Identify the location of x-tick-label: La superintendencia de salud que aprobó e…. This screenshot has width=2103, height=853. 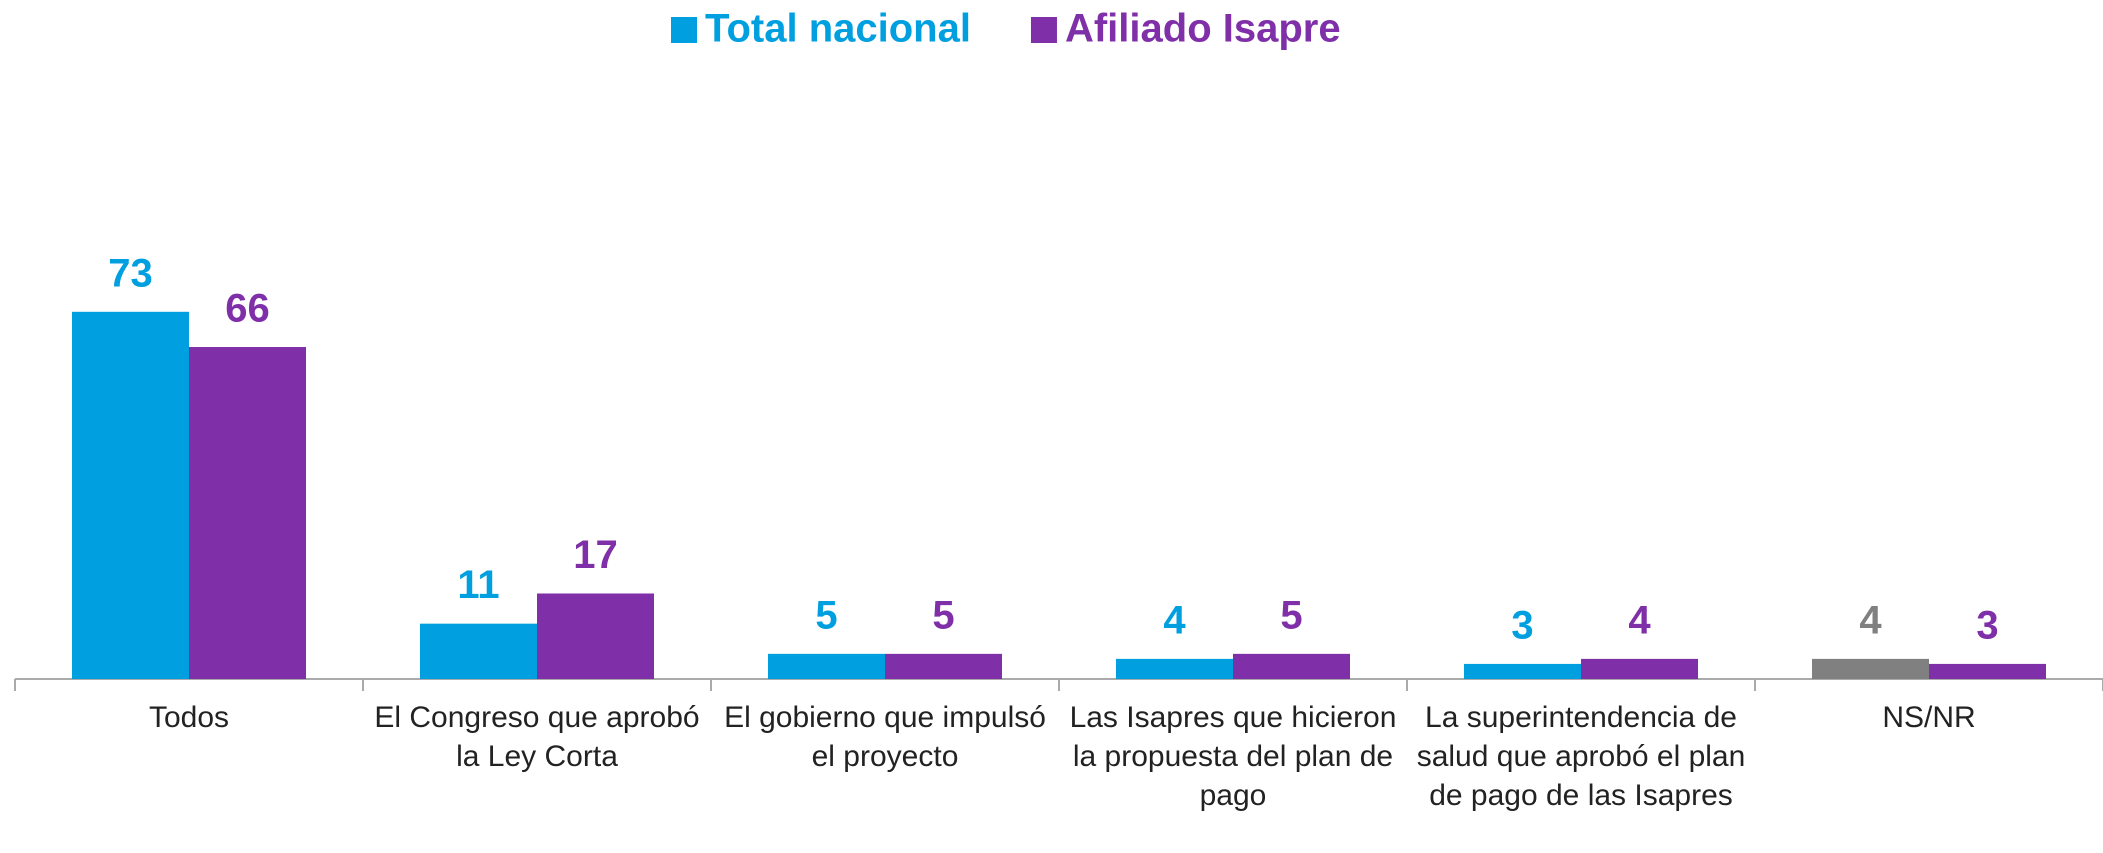
(1581, 756).